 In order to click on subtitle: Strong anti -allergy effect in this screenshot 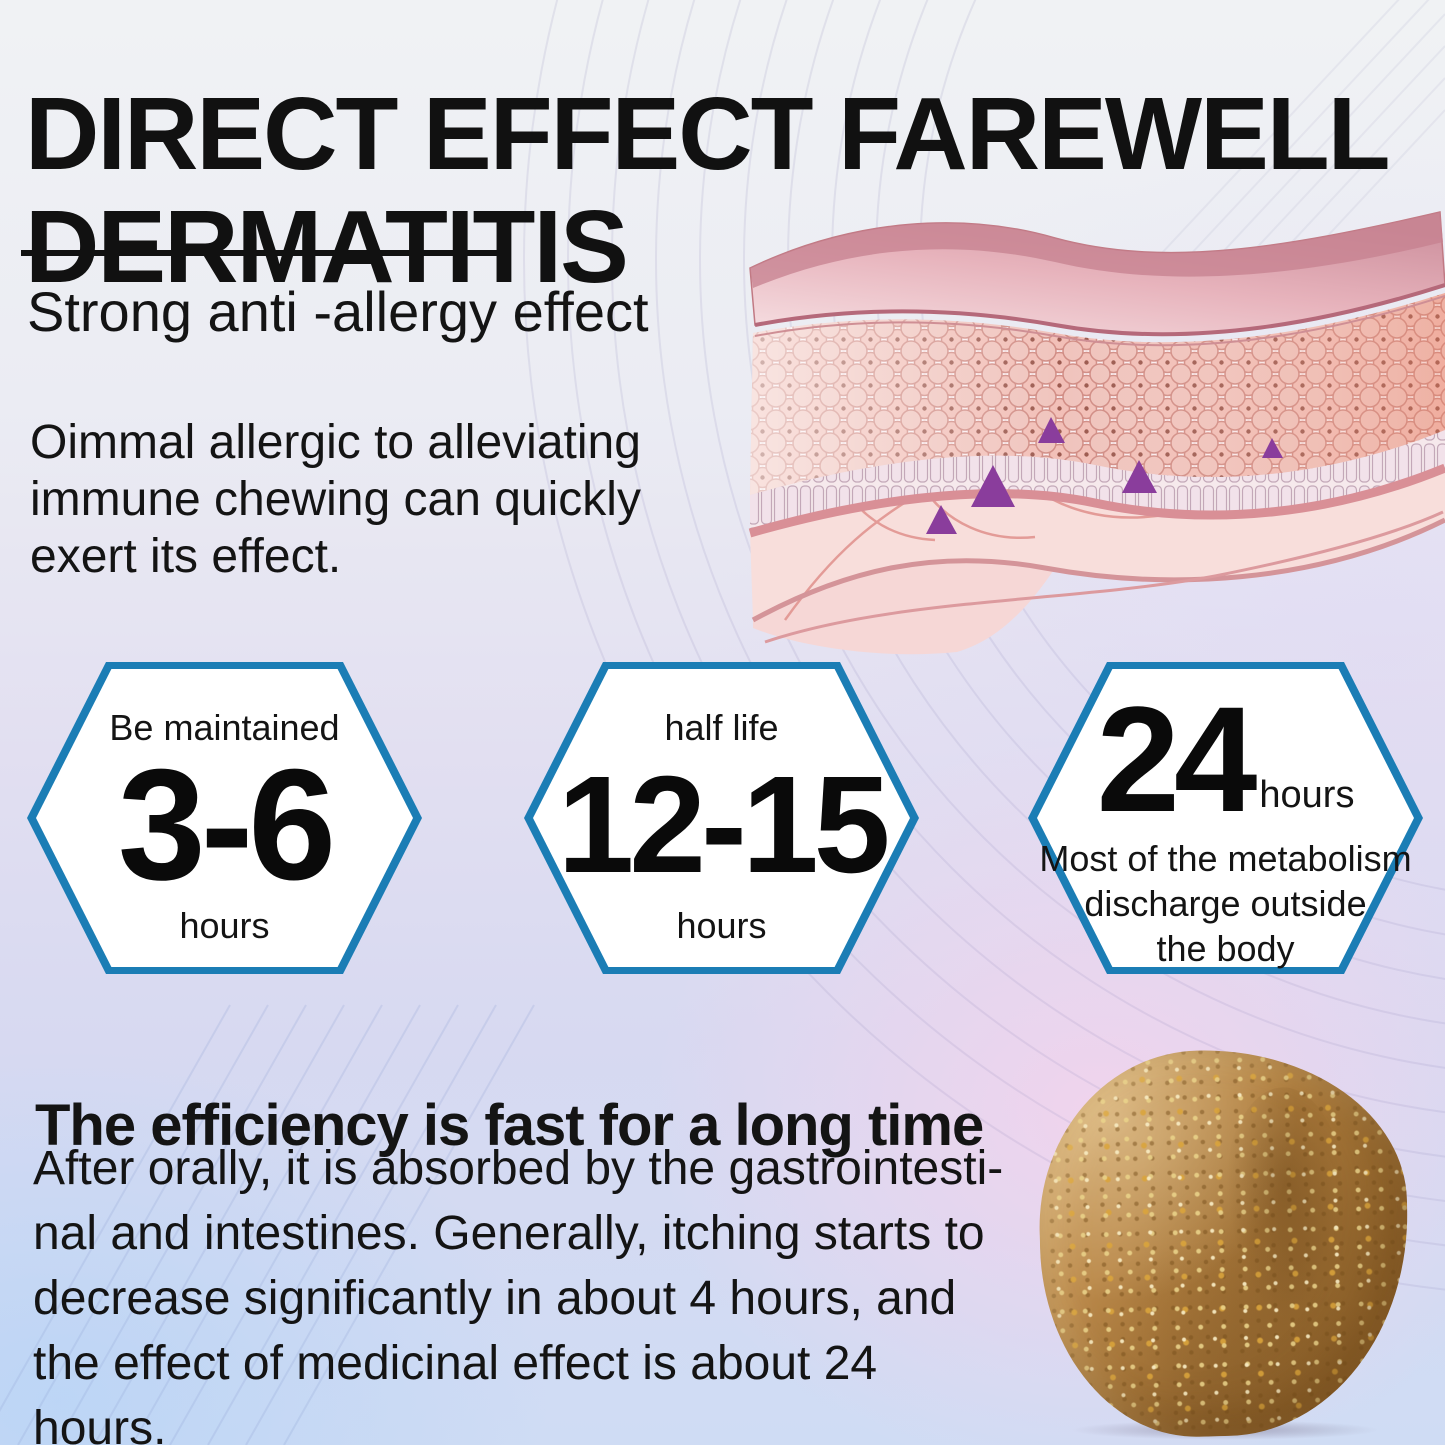, I will do `click(338, 311)`.